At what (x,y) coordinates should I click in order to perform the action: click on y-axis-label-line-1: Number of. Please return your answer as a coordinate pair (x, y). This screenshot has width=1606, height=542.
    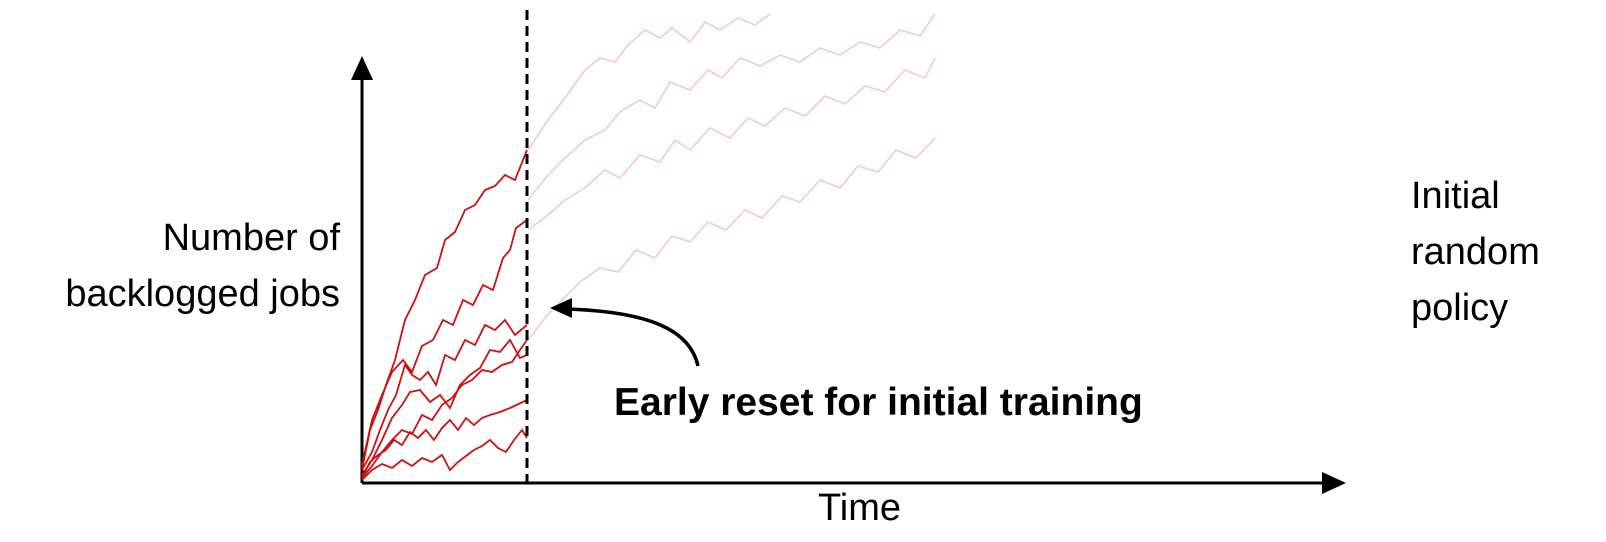
    Looking at the image, I should click on (251, 238).